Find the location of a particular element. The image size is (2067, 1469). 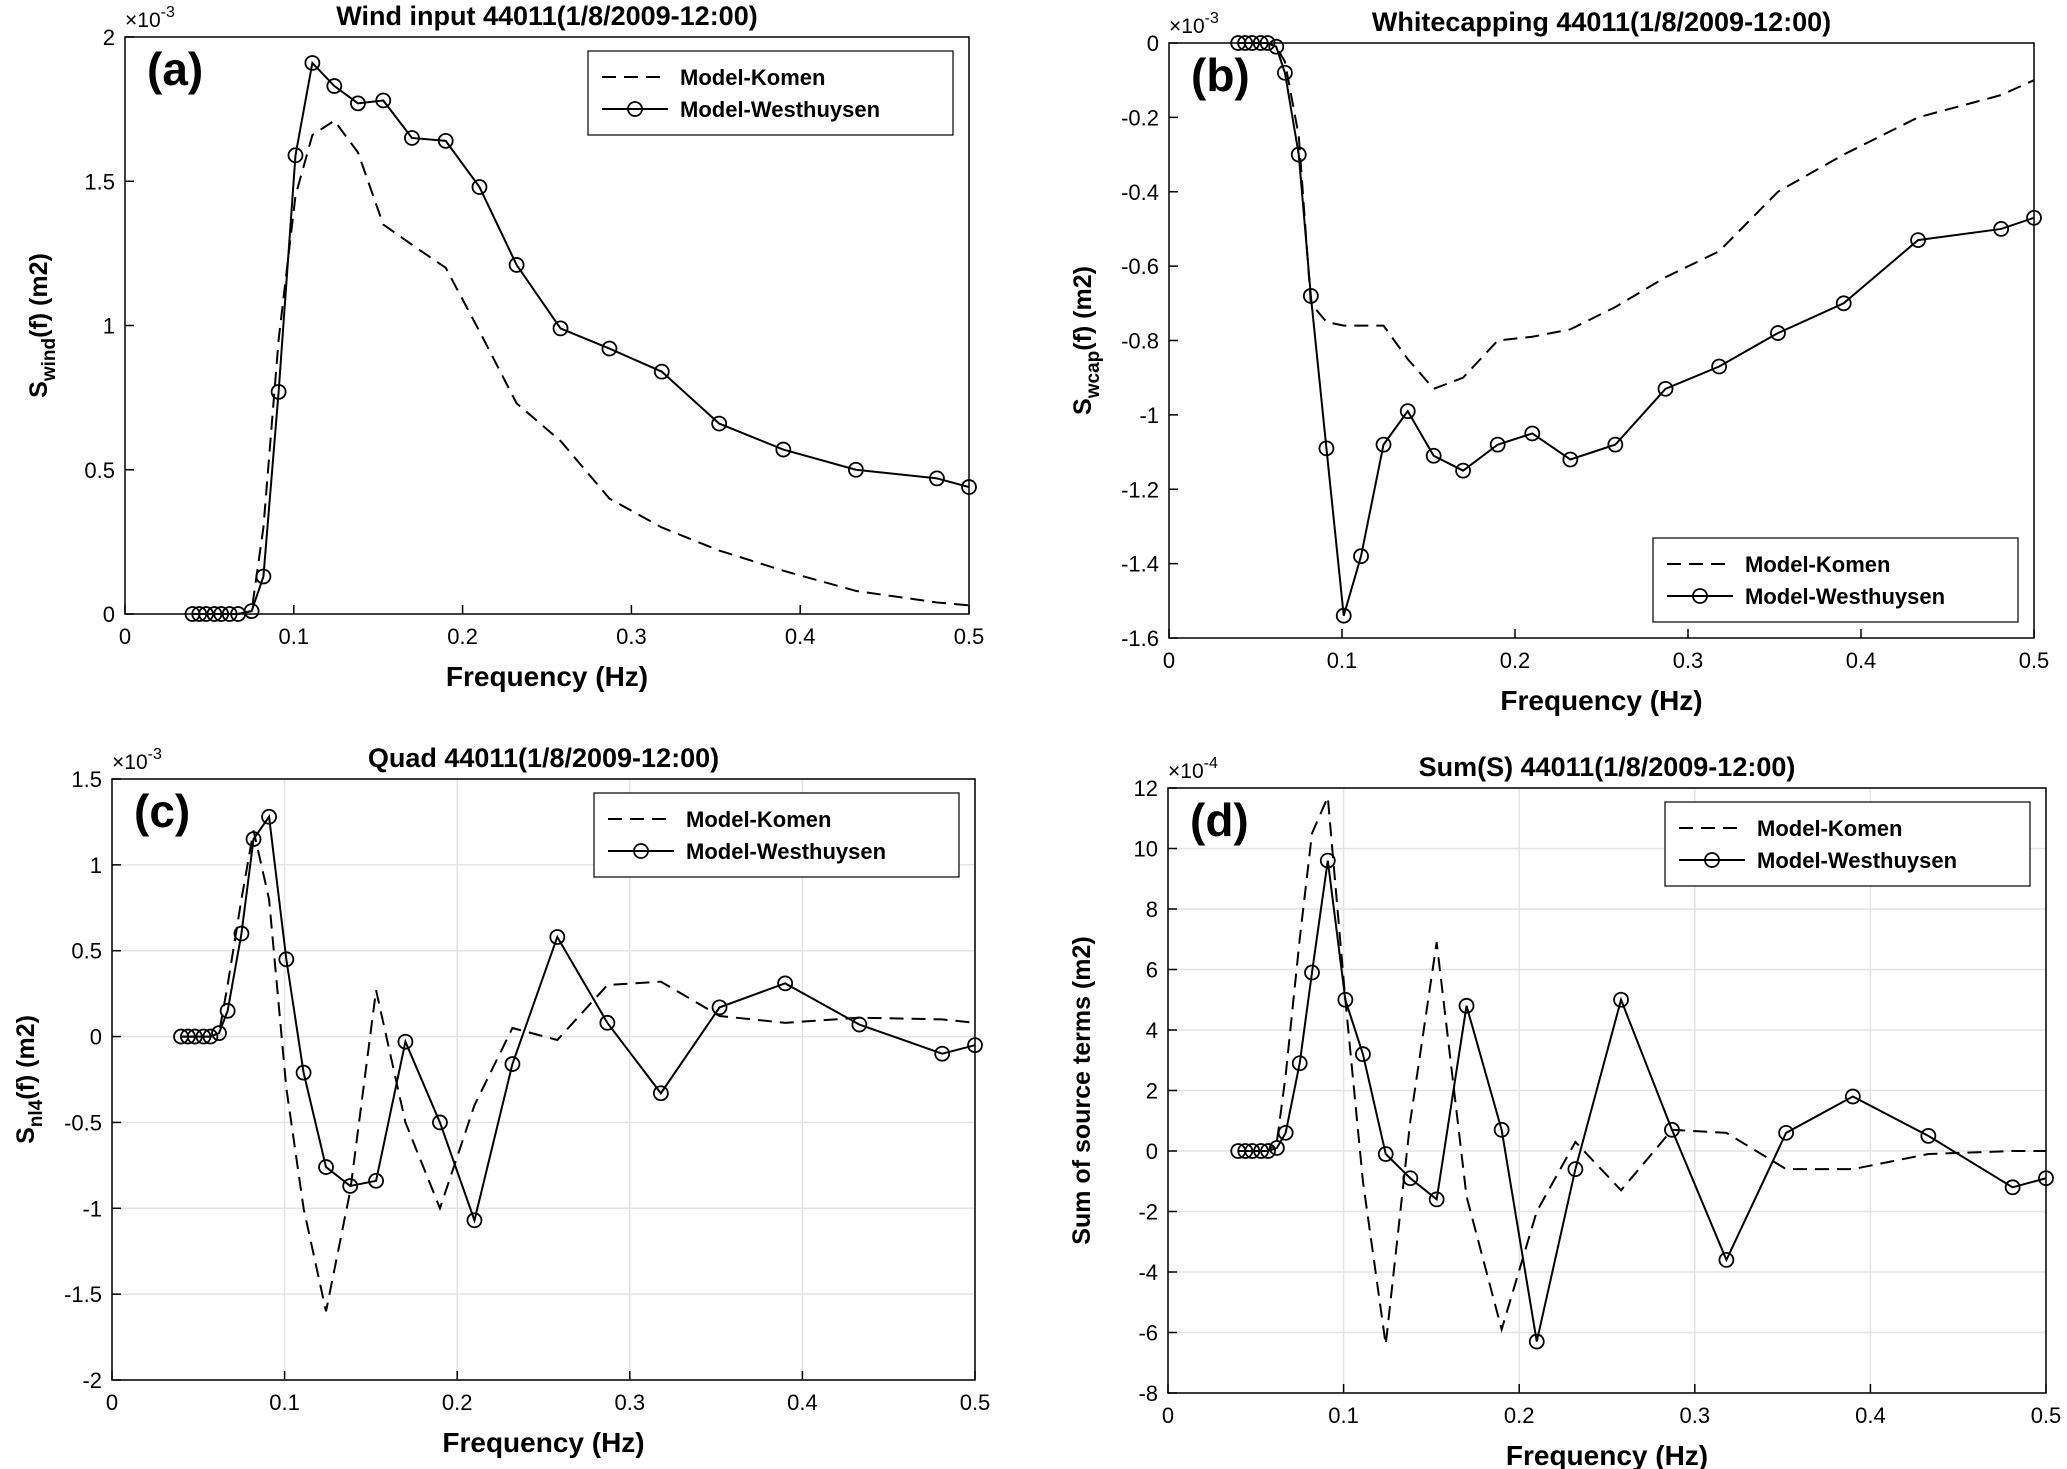

x-tick-label: 0.4 is located at coordinates (1861, 660).